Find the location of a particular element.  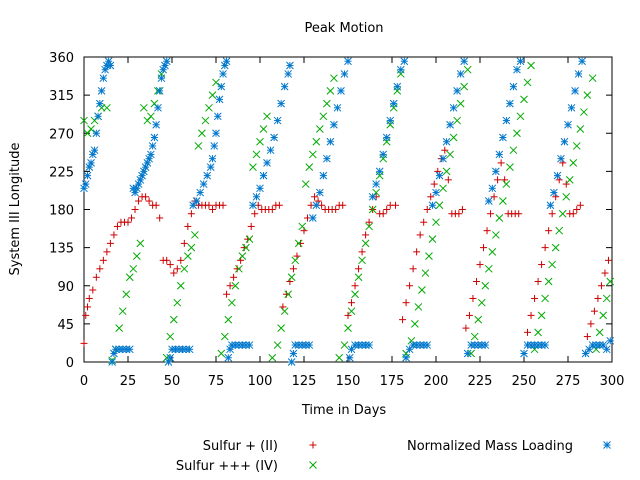

y-tick-label: 90 is located at coordinates (65, 287).